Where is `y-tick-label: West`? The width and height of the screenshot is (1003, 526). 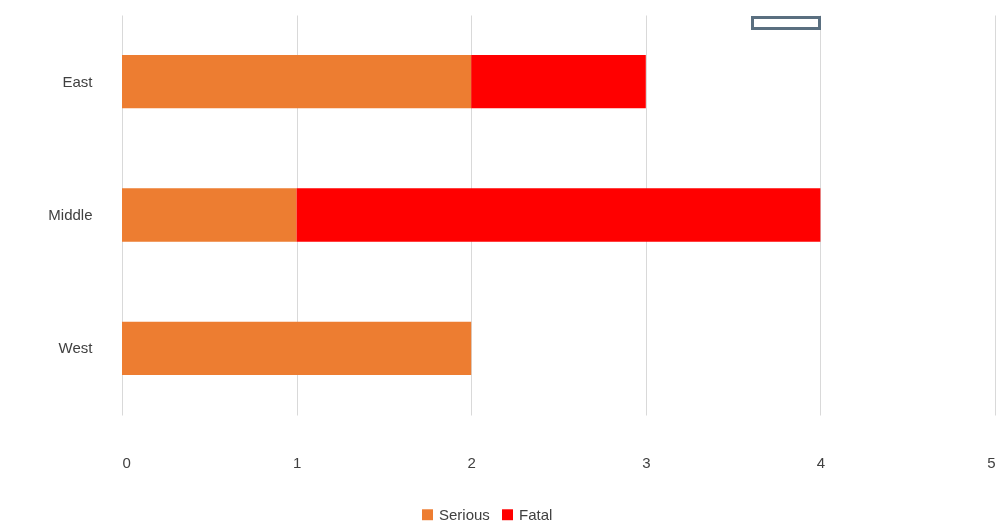 y-tick-label: West is located at coordinates (76, 348).